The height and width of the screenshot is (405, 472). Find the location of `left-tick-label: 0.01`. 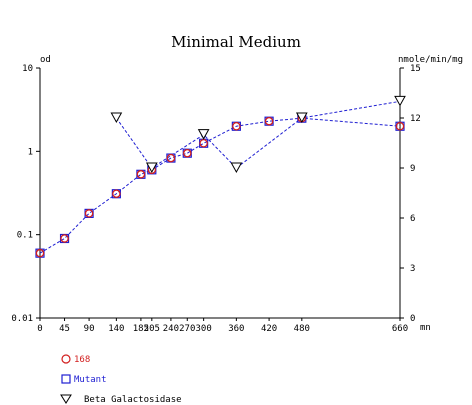

left-tick-label: 0.01 is located at coordinates (22, 319).